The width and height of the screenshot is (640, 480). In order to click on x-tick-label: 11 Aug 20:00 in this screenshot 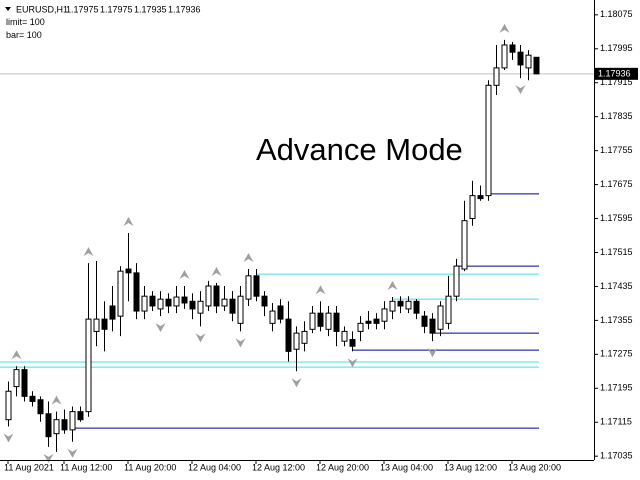, I will do `click(150, 467)`.